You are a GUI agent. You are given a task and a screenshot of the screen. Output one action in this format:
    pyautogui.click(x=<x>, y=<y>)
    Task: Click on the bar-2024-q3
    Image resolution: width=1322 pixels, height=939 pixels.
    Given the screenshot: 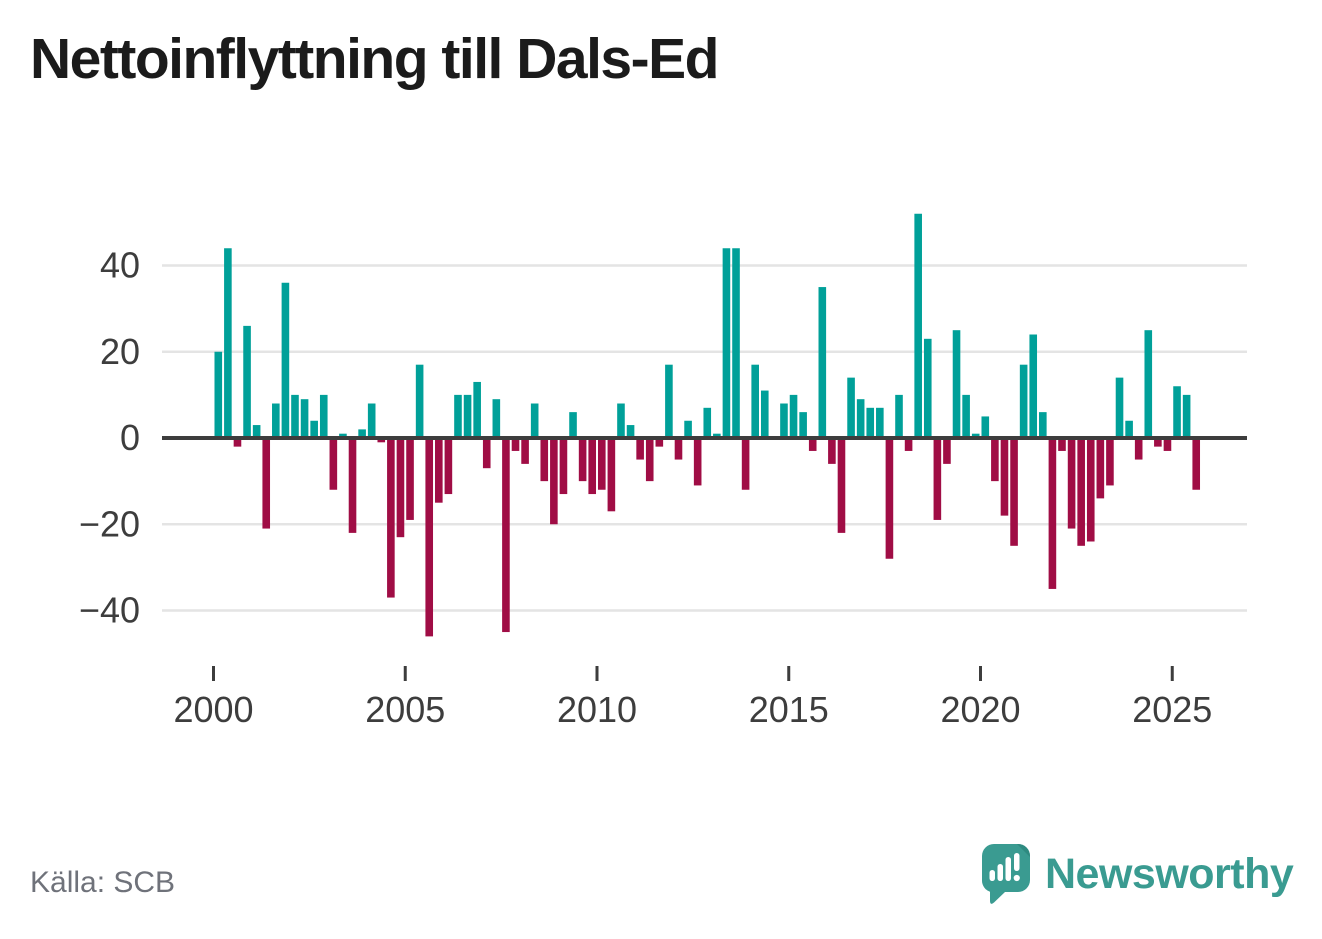 What is the action you would take?
    pyautogui.click(x=1158, y=442)
    